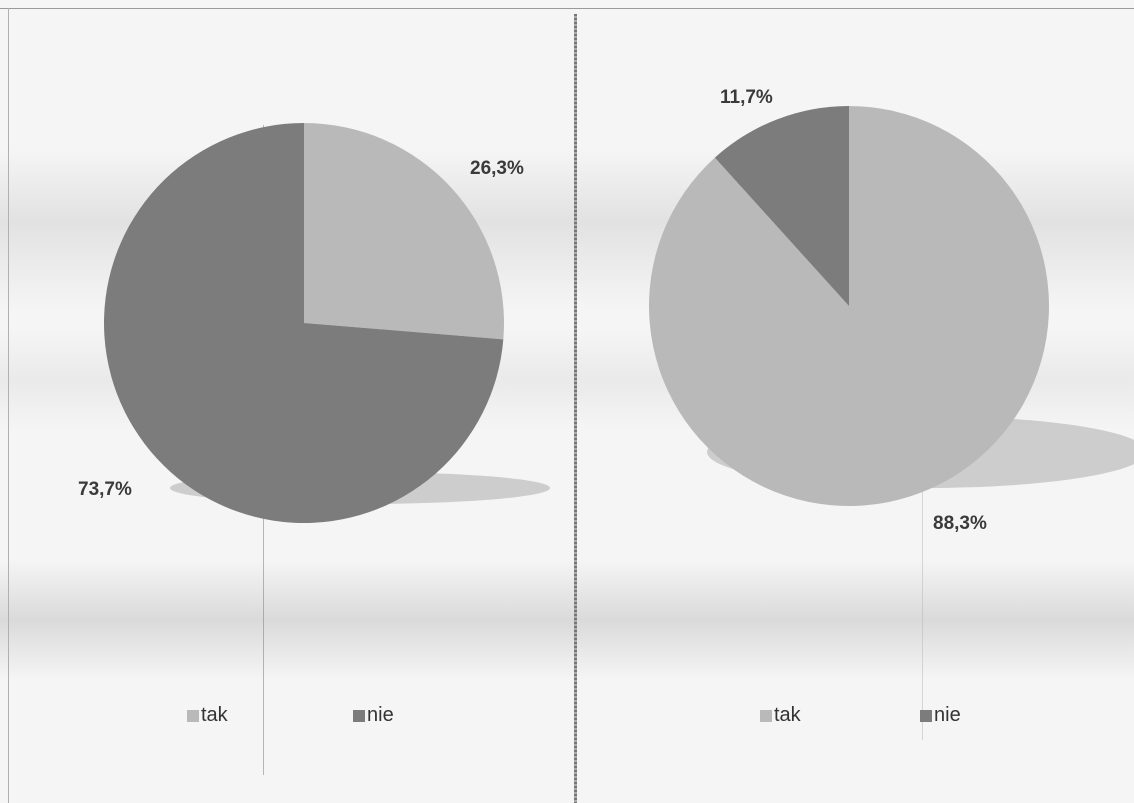 This screenshot has height=803, width=1134. I want to click on legend-left: tak nie, so click(290, 715).